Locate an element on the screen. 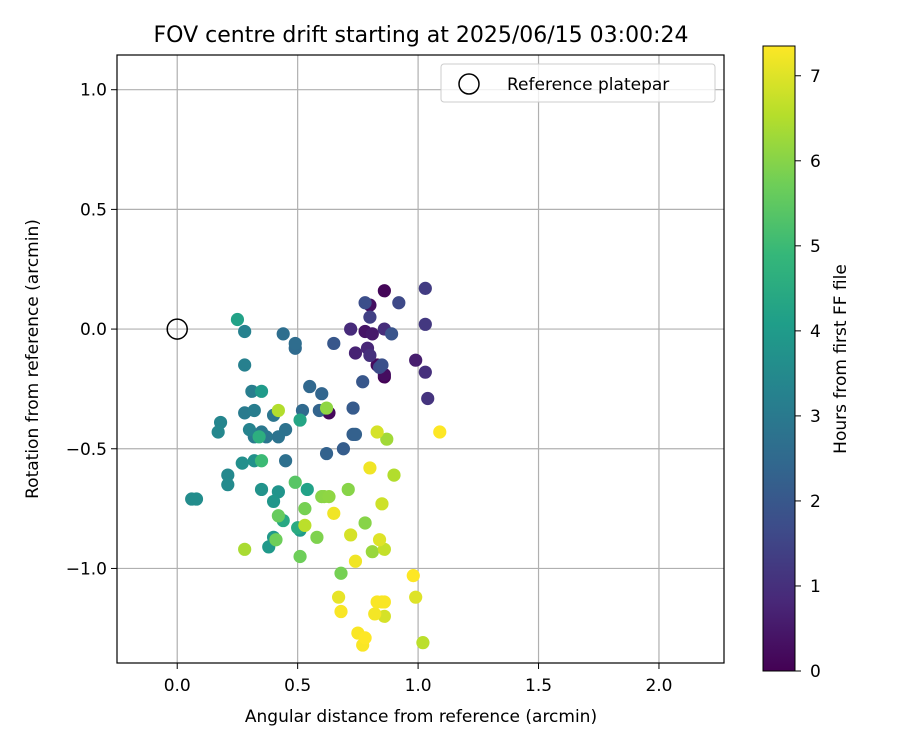 The height and width of the screenshot is (750, 900). legend-entry-reference-platepar: Reference platepar is located at coordinates (588, 85).